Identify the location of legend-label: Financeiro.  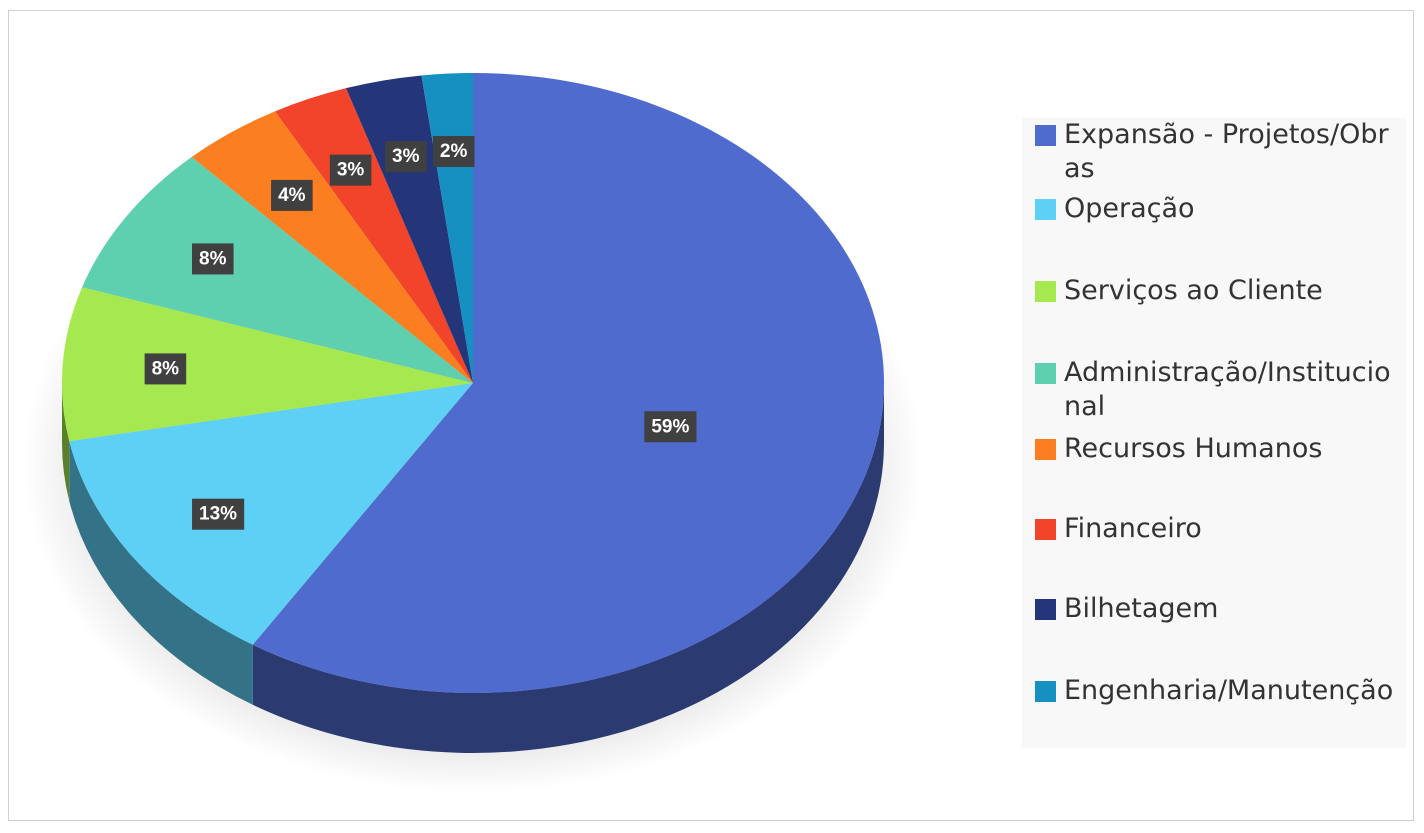
(1133, 528).